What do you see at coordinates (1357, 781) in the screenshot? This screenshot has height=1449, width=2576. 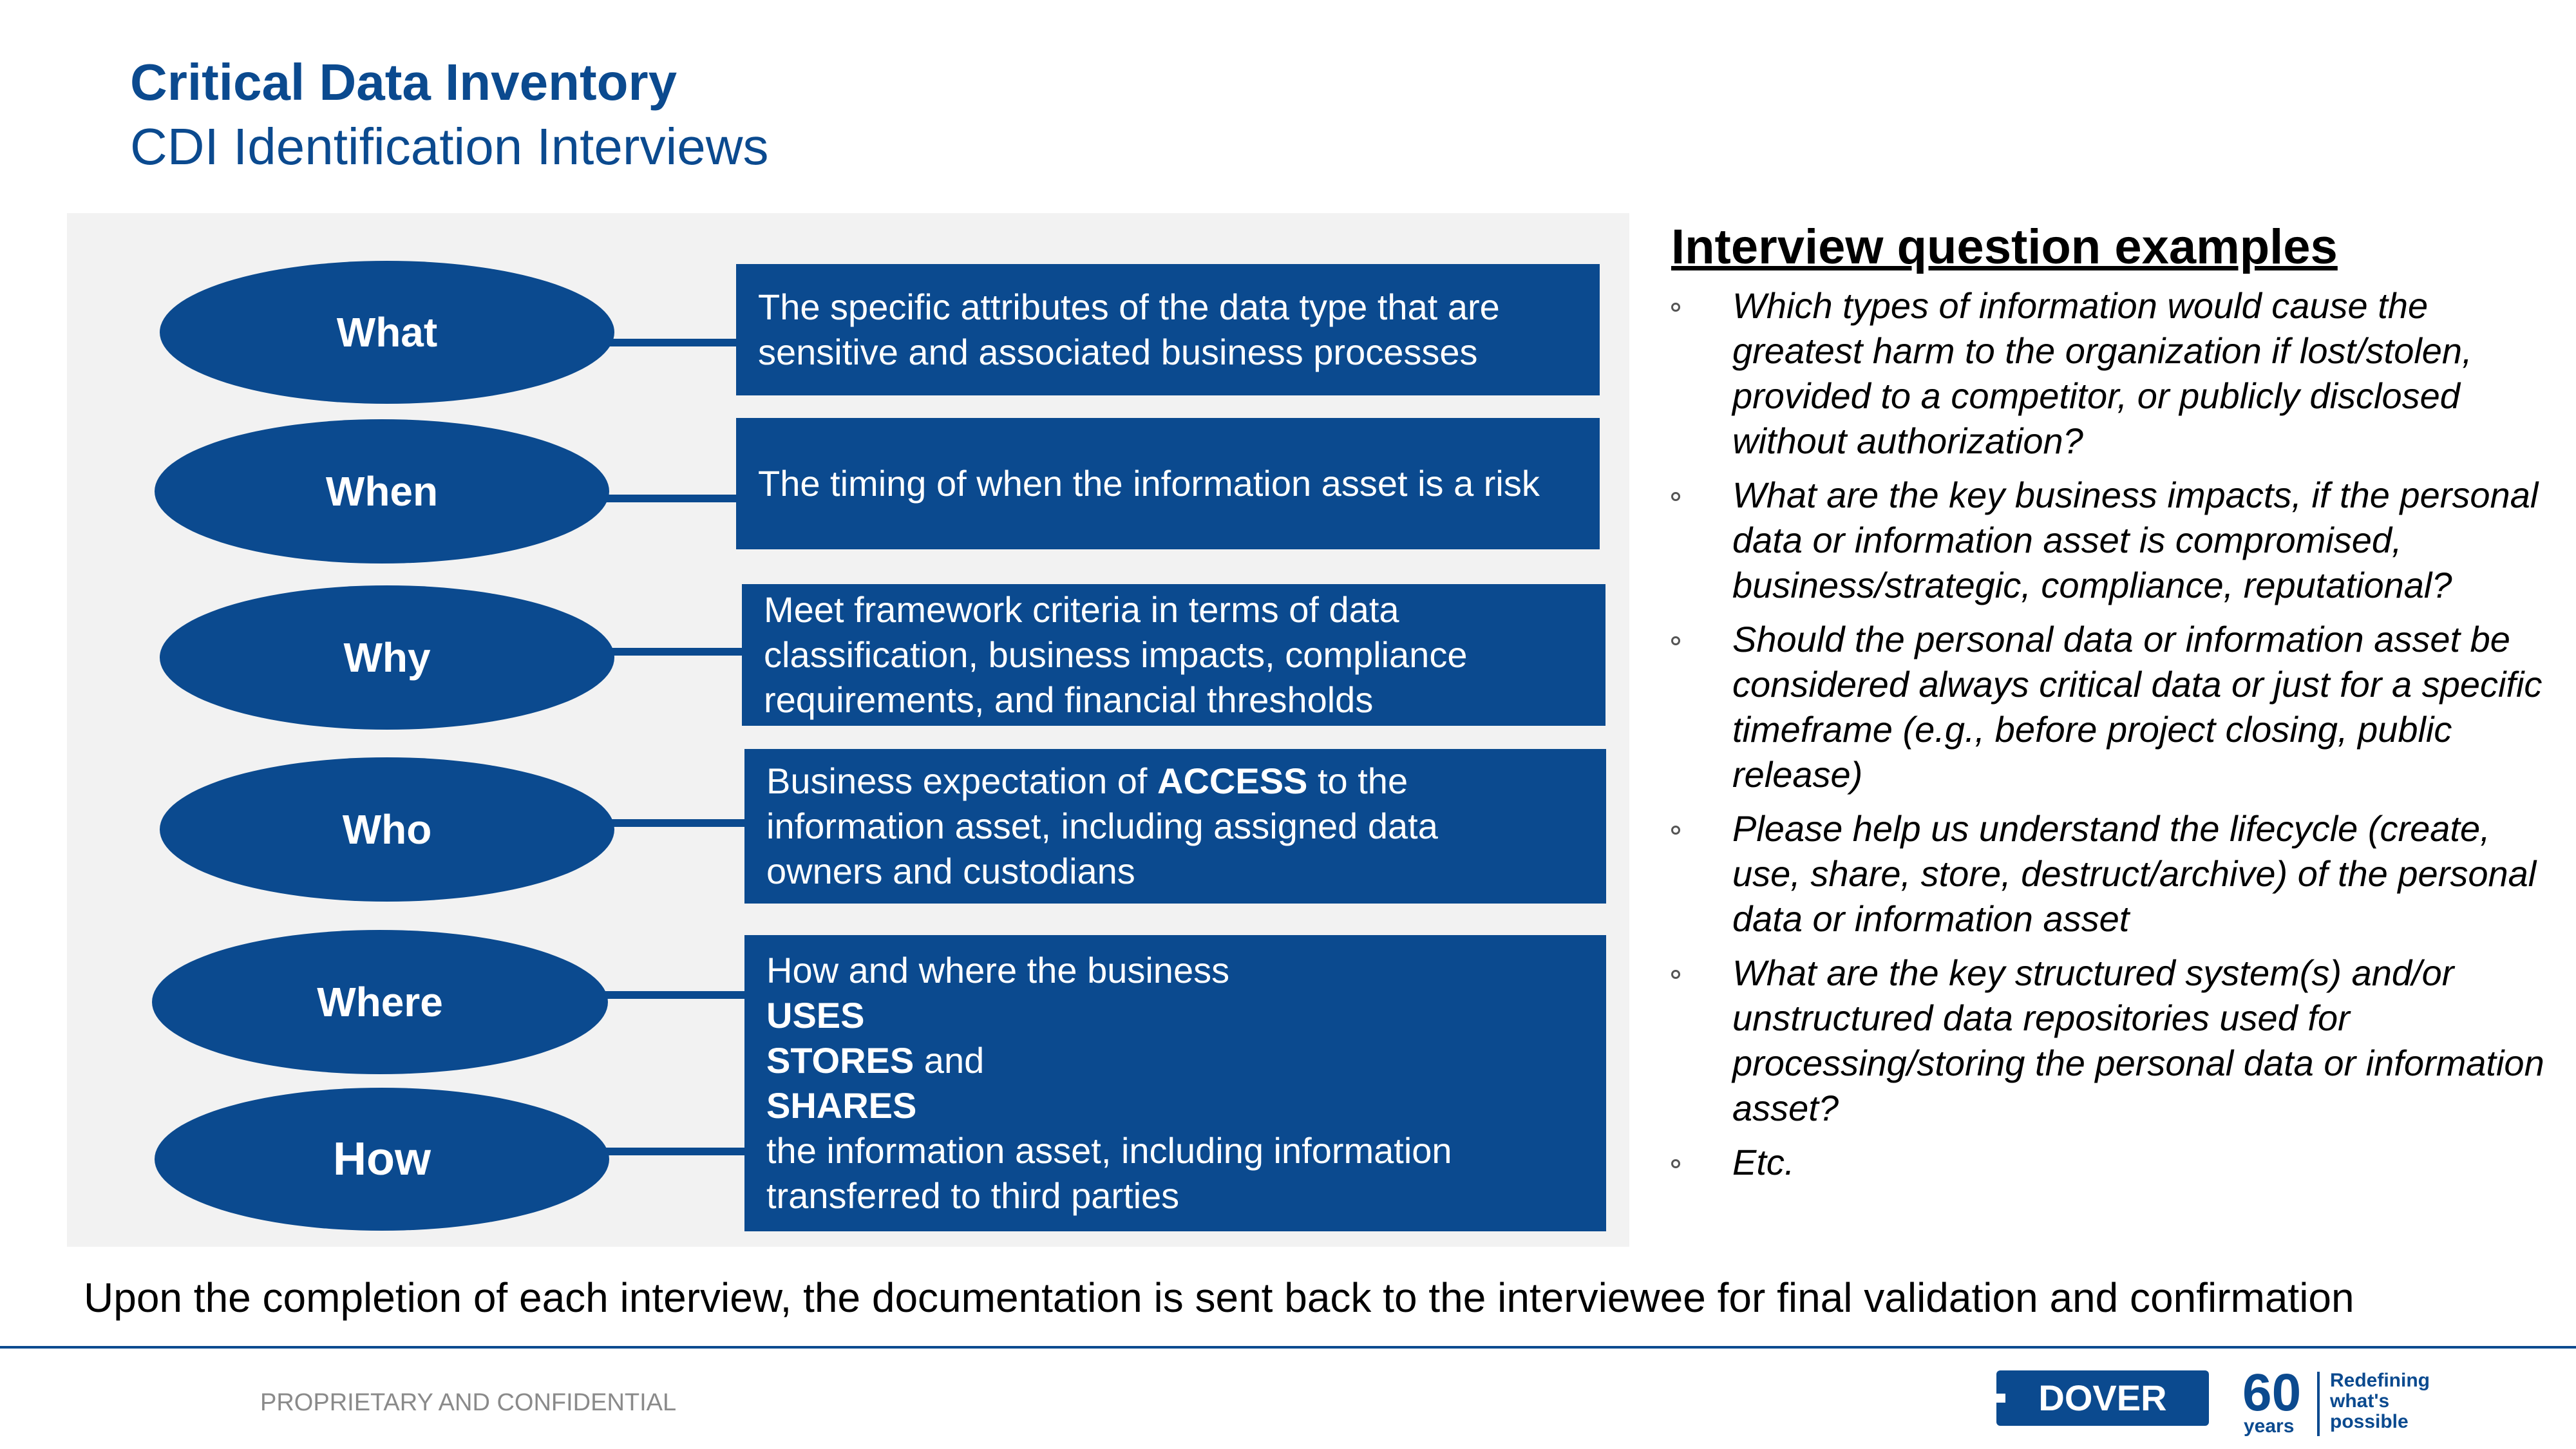 I see `description-text: to the` at bounding box center [1357, 781].